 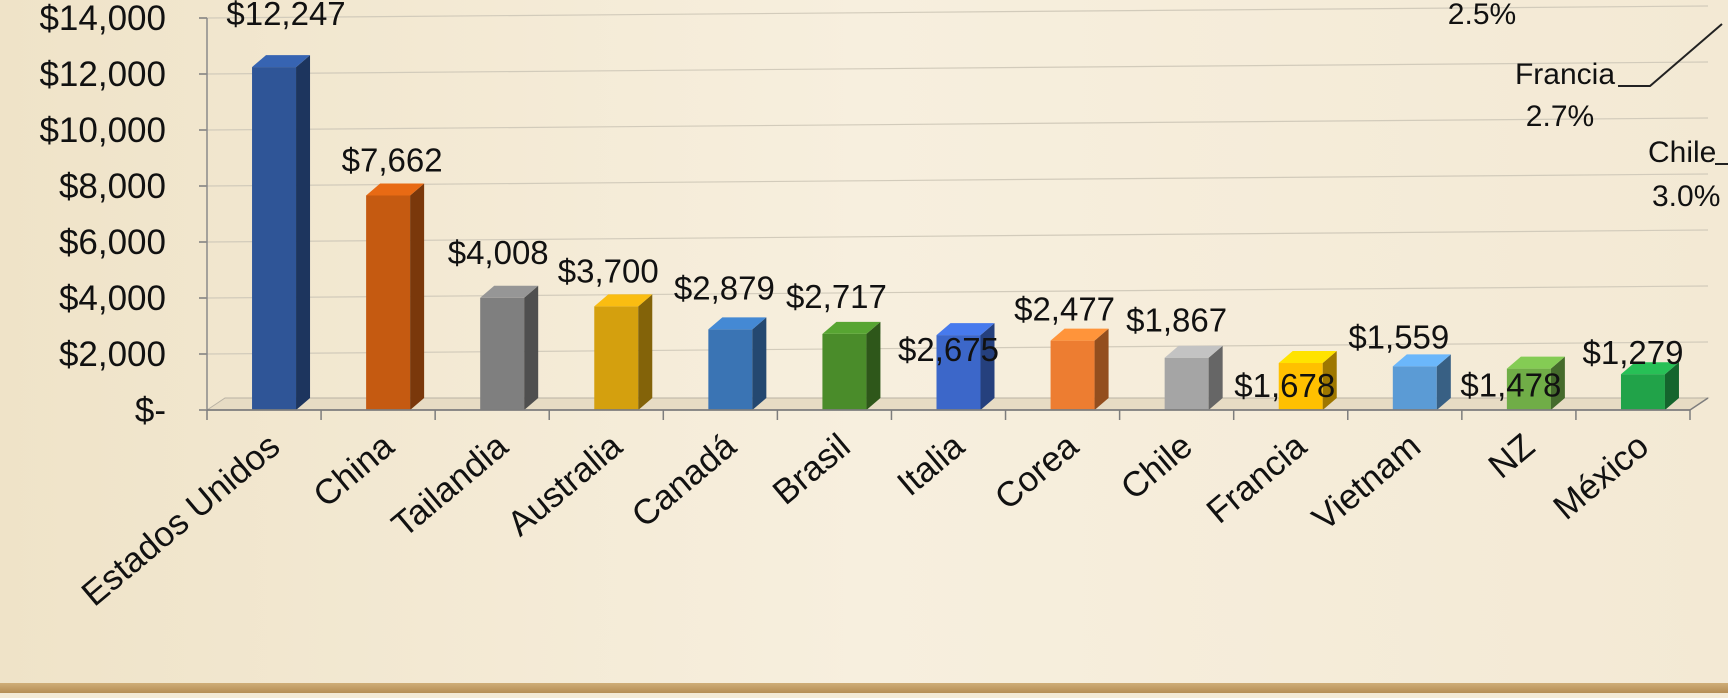 I want to click on data-label: $2,717, so click(x=836, y=296).